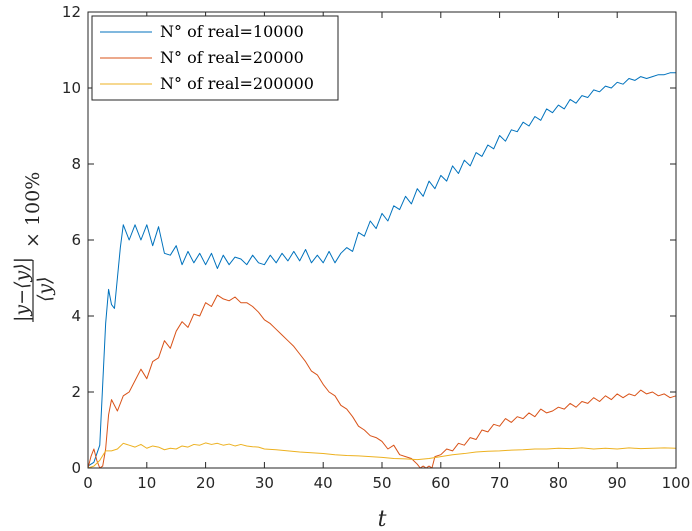 The image size is (692, 531). What do you see at coordinates (76, 240) in the screenshot?
I see `y-tick-label: 6` at bounding box center [76, 240].